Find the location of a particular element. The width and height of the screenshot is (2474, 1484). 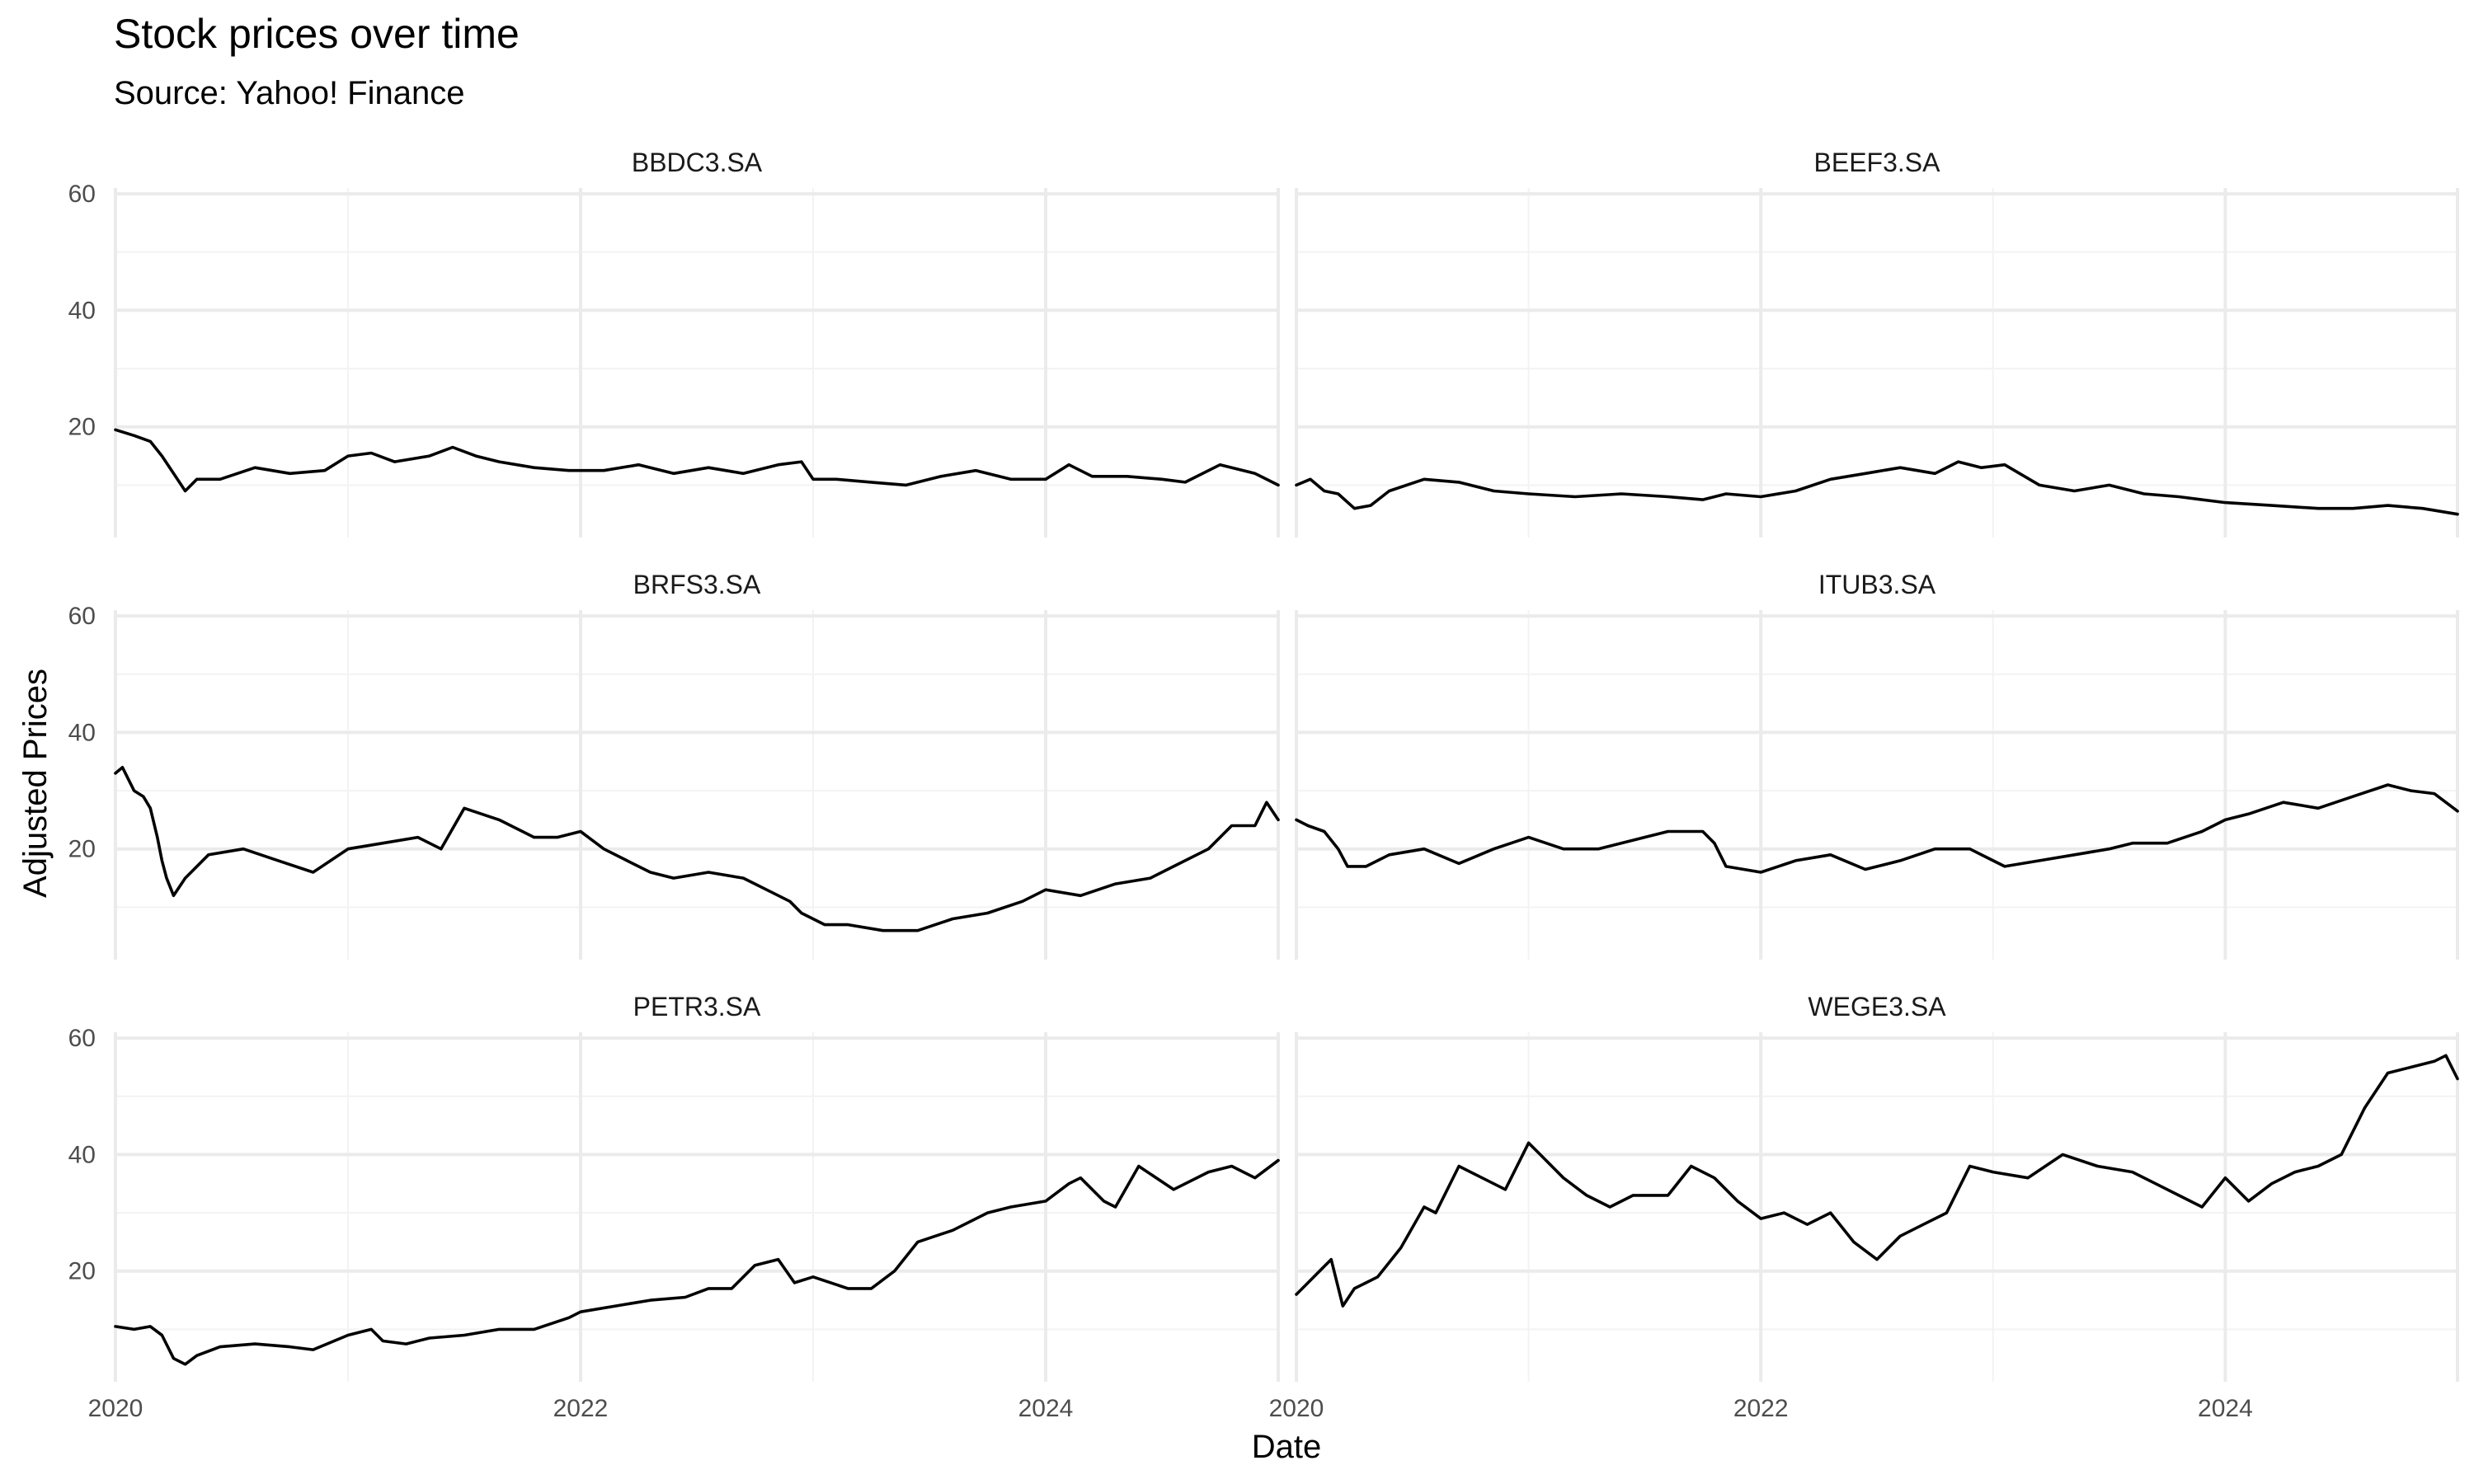

series-line-itub3-sa is located at coordinates (1877, 828).